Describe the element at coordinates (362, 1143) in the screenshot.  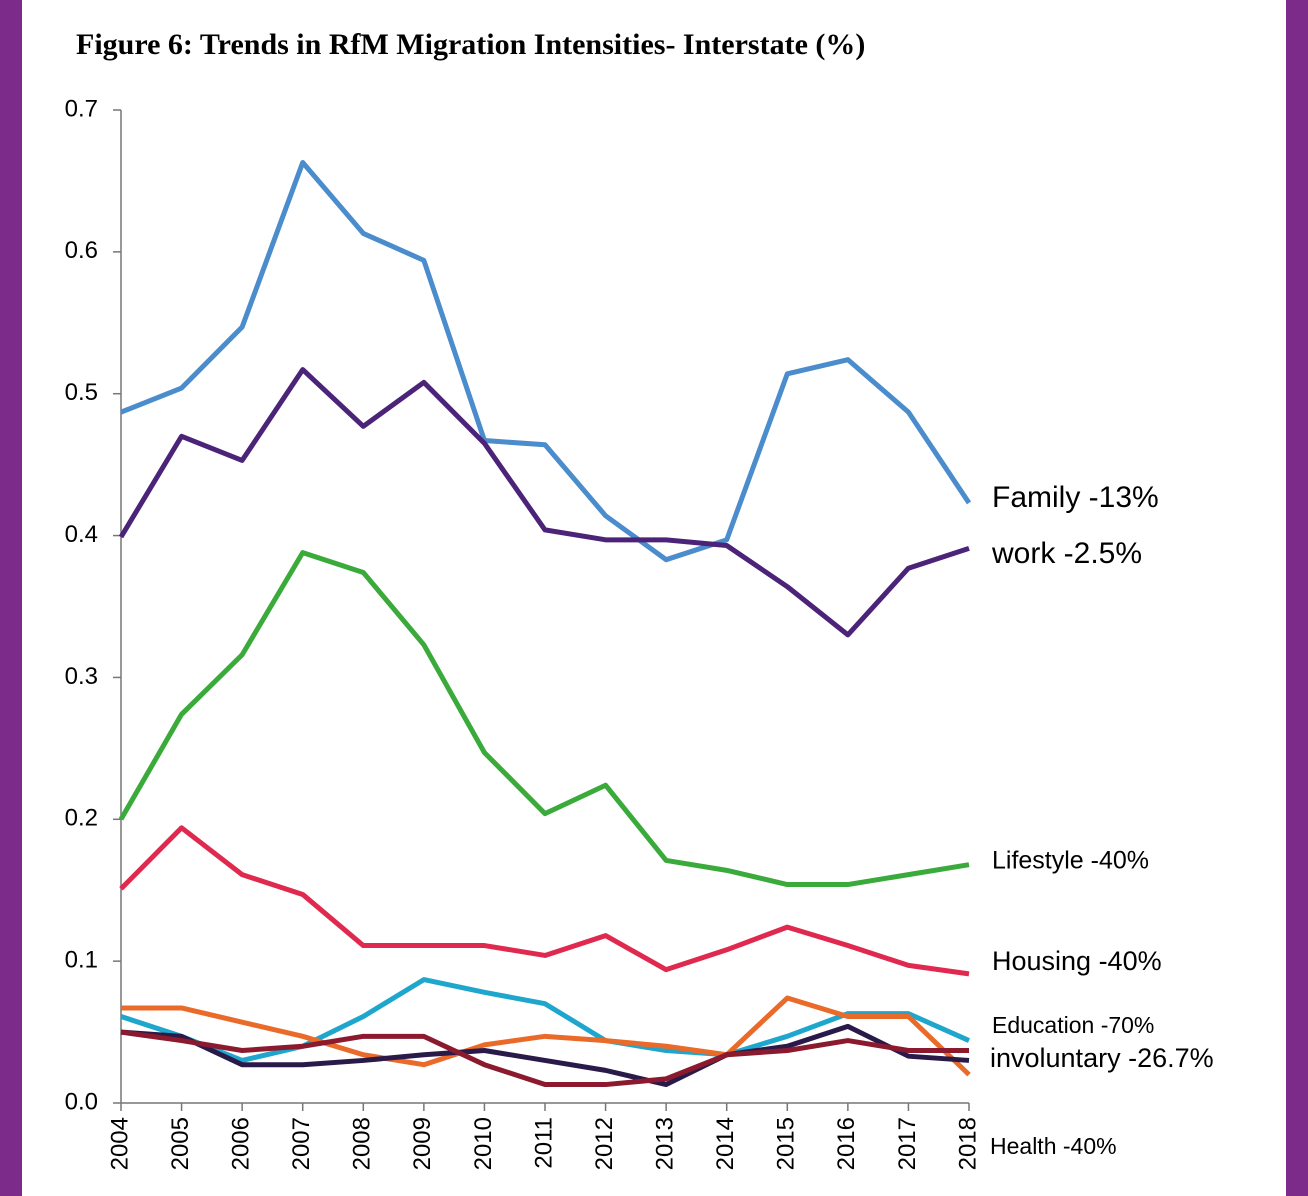
I see `x-tick-label: 2008` at that location.